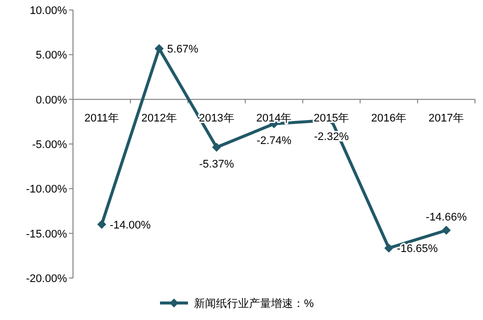 This screenshot has width=483, height=320. Describe the element at coordinates (216, 164) in the screenshot. I see `data-label: -5.37%` at that location.